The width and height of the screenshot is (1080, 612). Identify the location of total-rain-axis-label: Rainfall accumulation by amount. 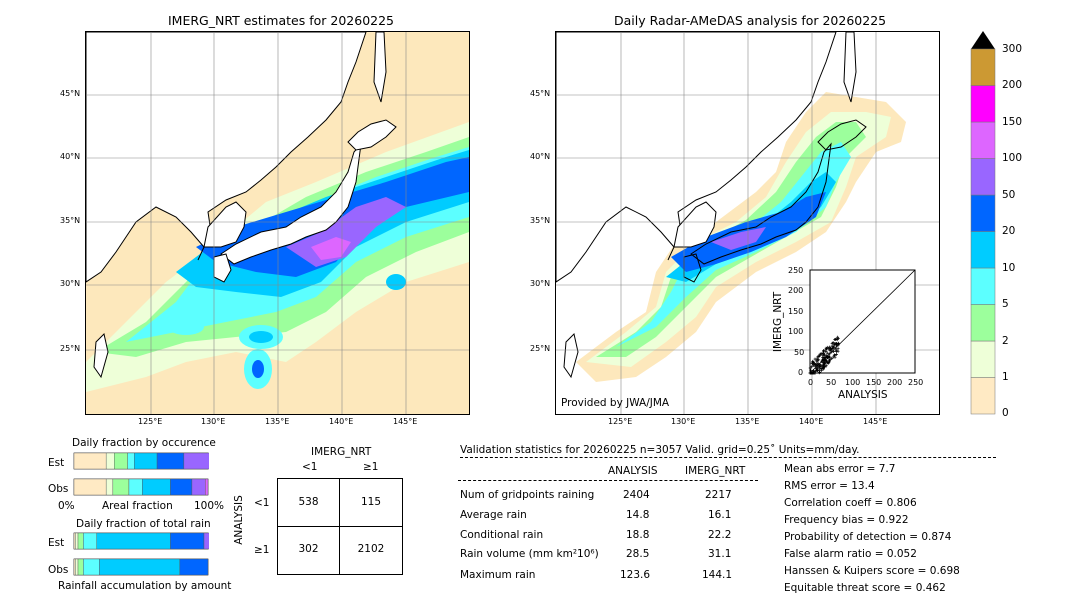
(145, 586).